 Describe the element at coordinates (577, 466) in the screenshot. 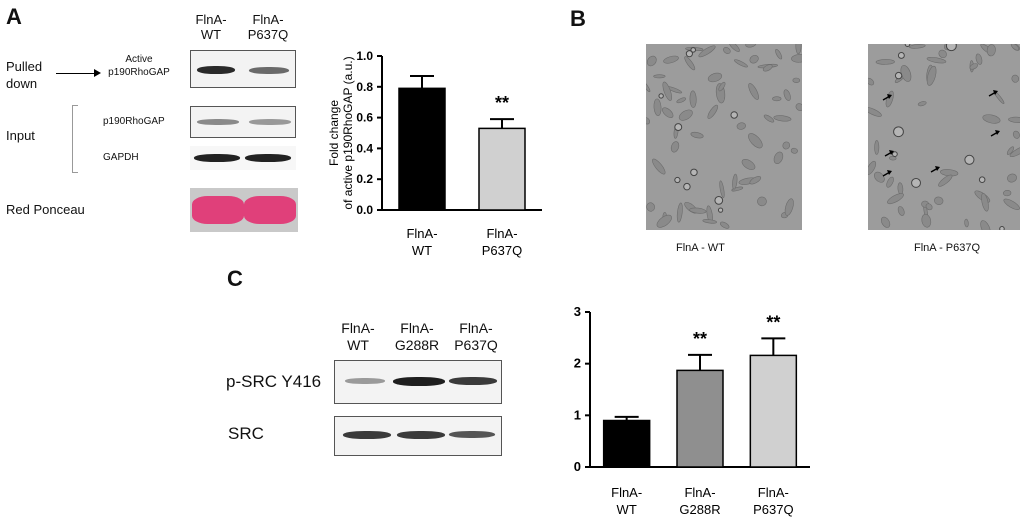

I see `y-tick-label: 0` at that location.